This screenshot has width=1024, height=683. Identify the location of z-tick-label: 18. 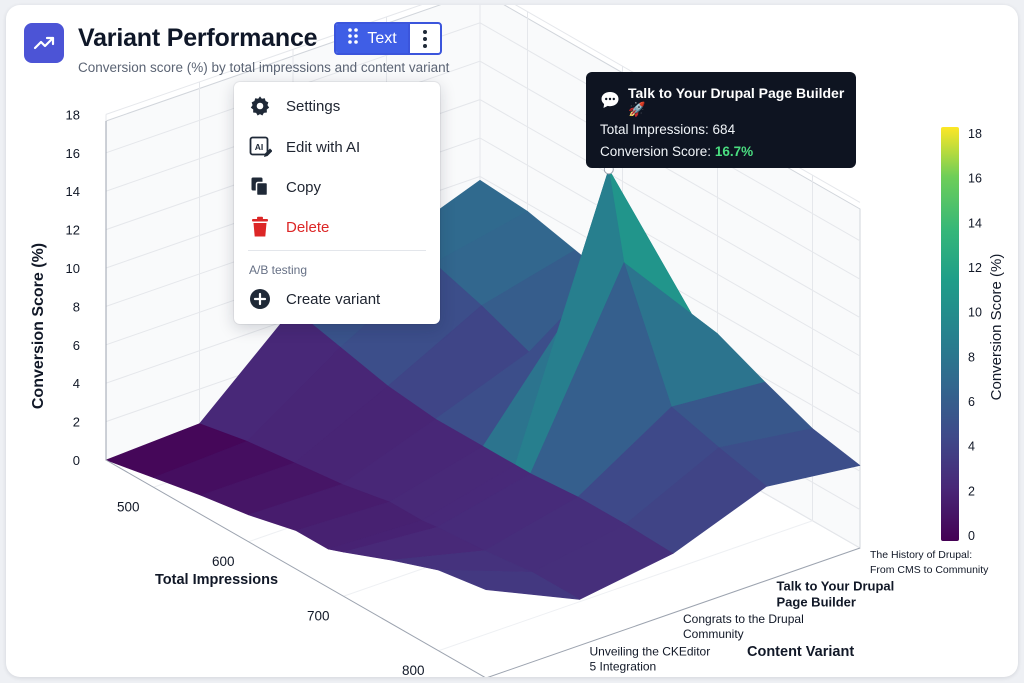
(73, 114).